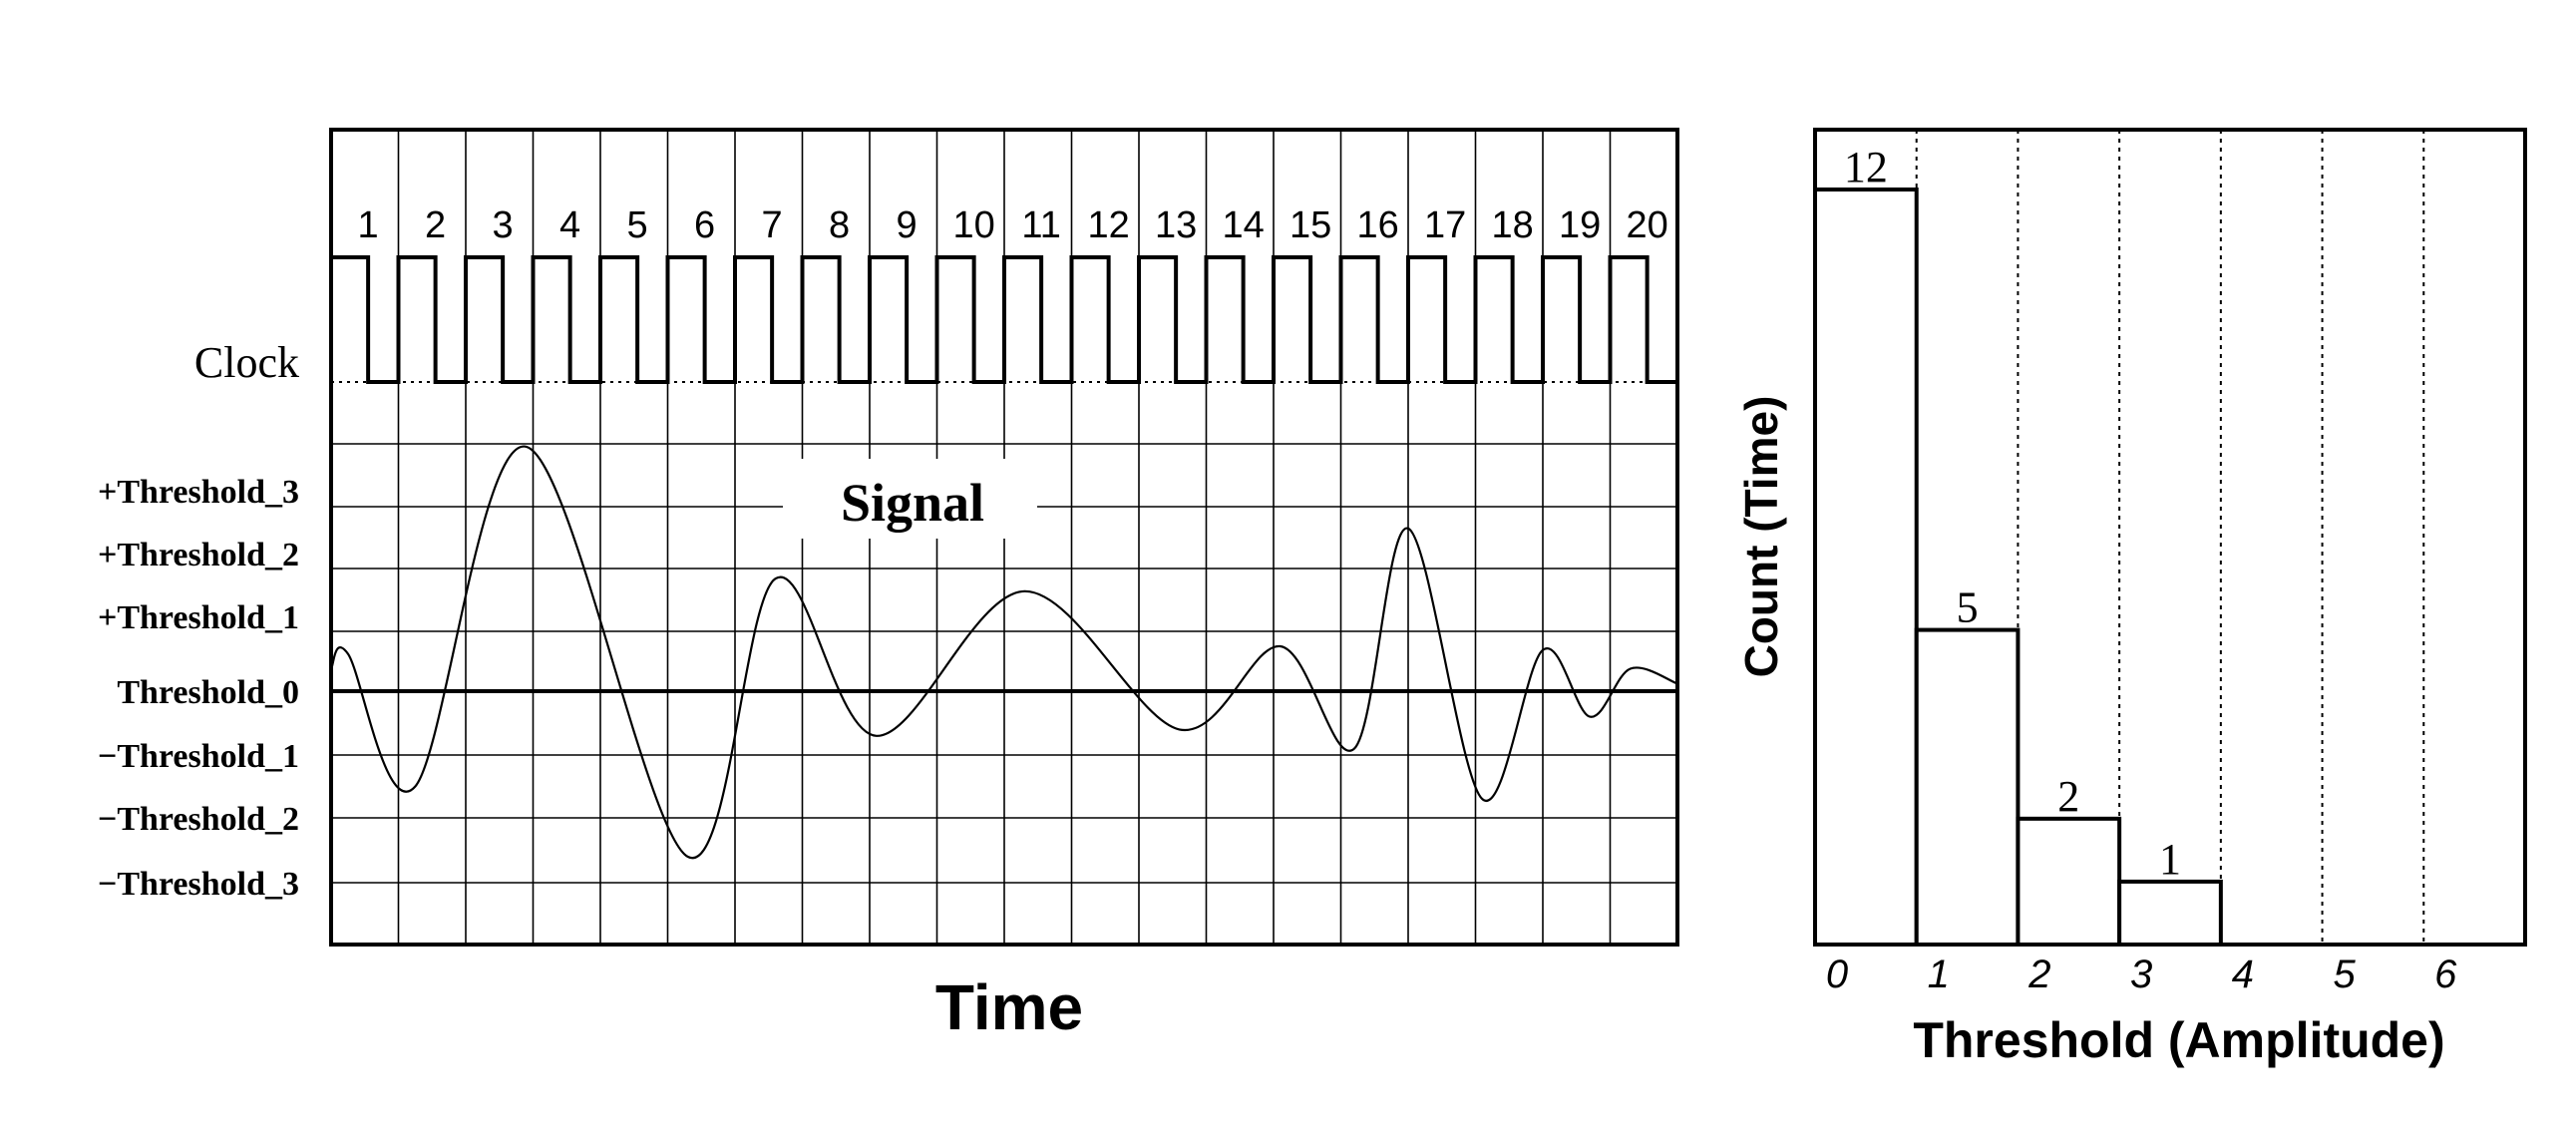 Image resolution: width=2576 pixels, height=1143 pixels. Describe the element at coordinates (1939, 974) in the screenshot. I see `histogram-x-tick-label: 1` at that location.